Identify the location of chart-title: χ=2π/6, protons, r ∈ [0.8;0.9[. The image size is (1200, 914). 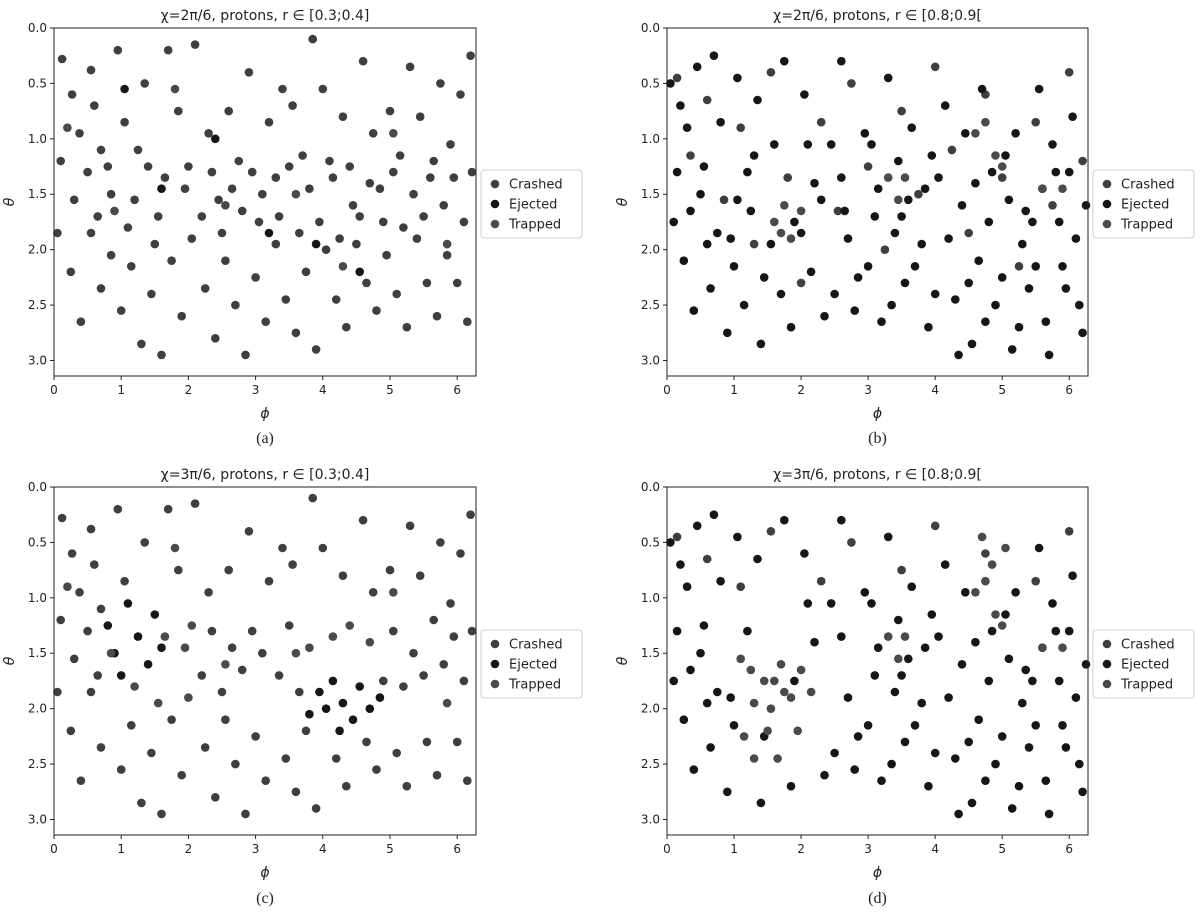
(877, 16).